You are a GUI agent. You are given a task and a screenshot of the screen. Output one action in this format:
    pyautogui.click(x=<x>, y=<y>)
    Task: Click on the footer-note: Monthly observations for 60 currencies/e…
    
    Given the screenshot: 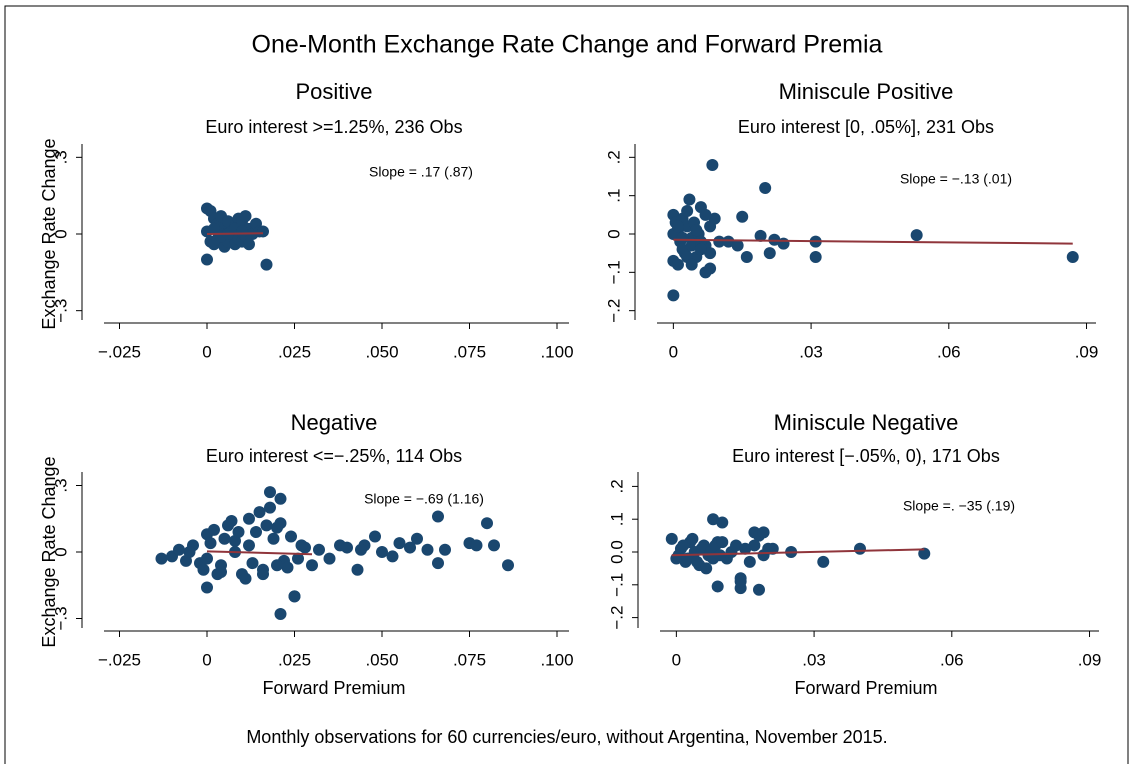 What is the action you would take?
    pyautogui.click(x=566, y=737)
    